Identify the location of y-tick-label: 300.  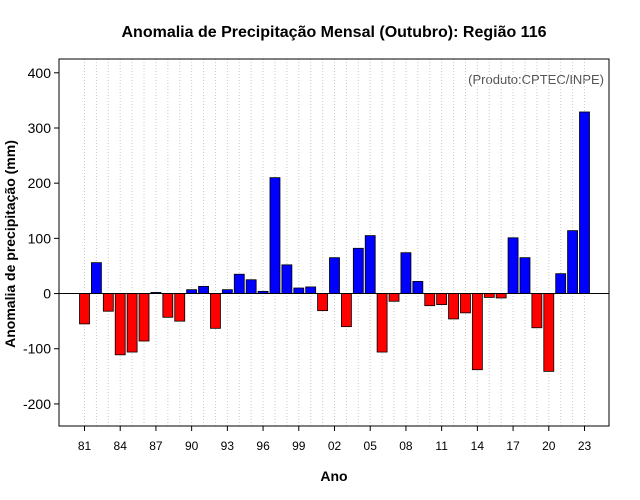
(40, 128).